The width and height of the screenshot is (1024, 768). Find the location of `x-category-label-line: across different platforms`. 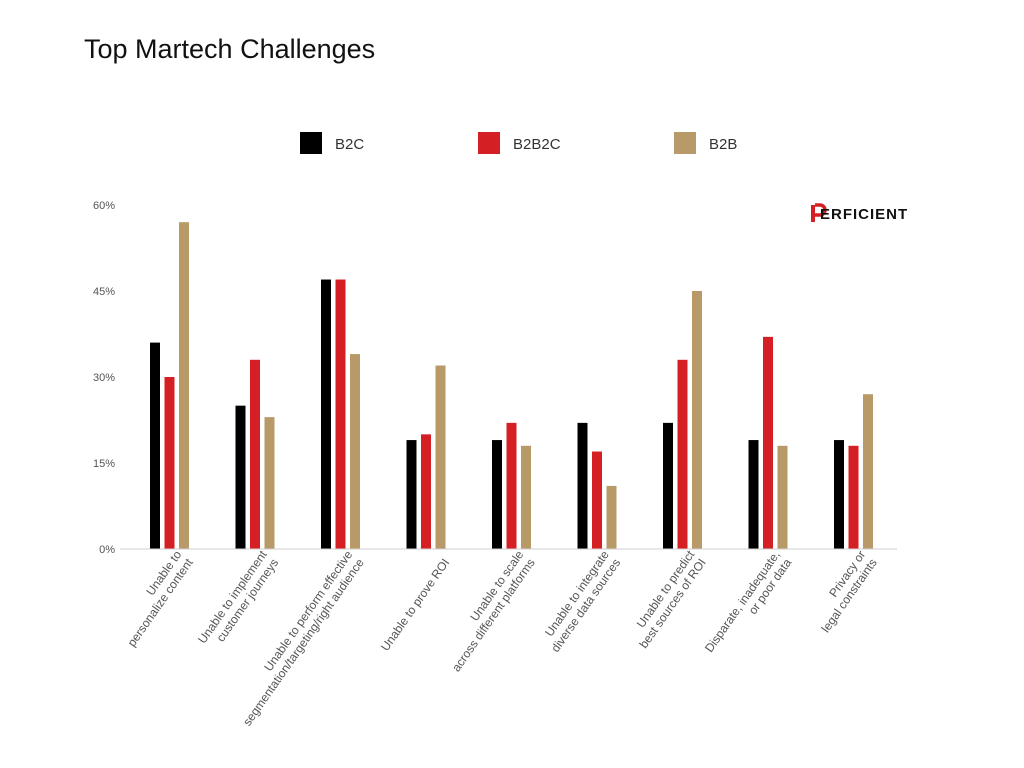

x-category-label-line: across different platforms is located at coordinates (493, 615).